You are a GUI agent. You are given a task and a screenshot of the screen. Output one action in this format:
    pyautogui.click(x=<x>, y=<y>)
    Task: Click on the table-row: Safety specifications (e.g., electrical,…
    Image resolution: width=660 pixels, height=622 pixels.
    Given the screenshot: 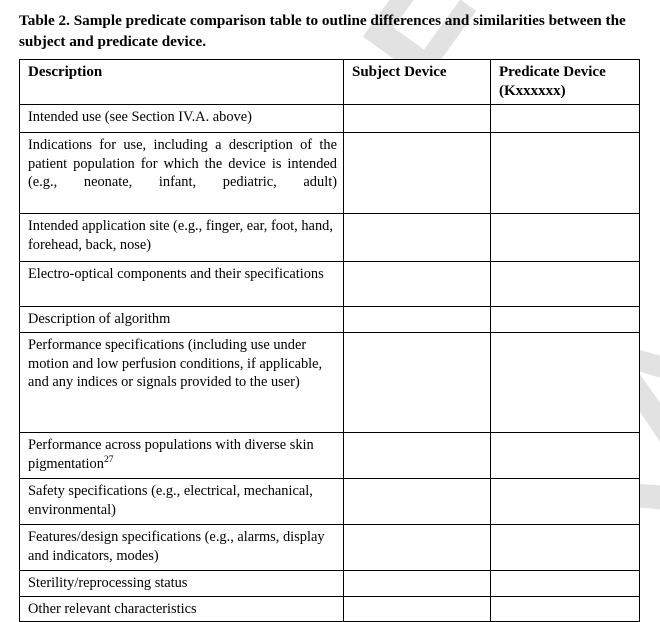 What is the action you would take?
    pyautogui.click(x=329, y=501)
    